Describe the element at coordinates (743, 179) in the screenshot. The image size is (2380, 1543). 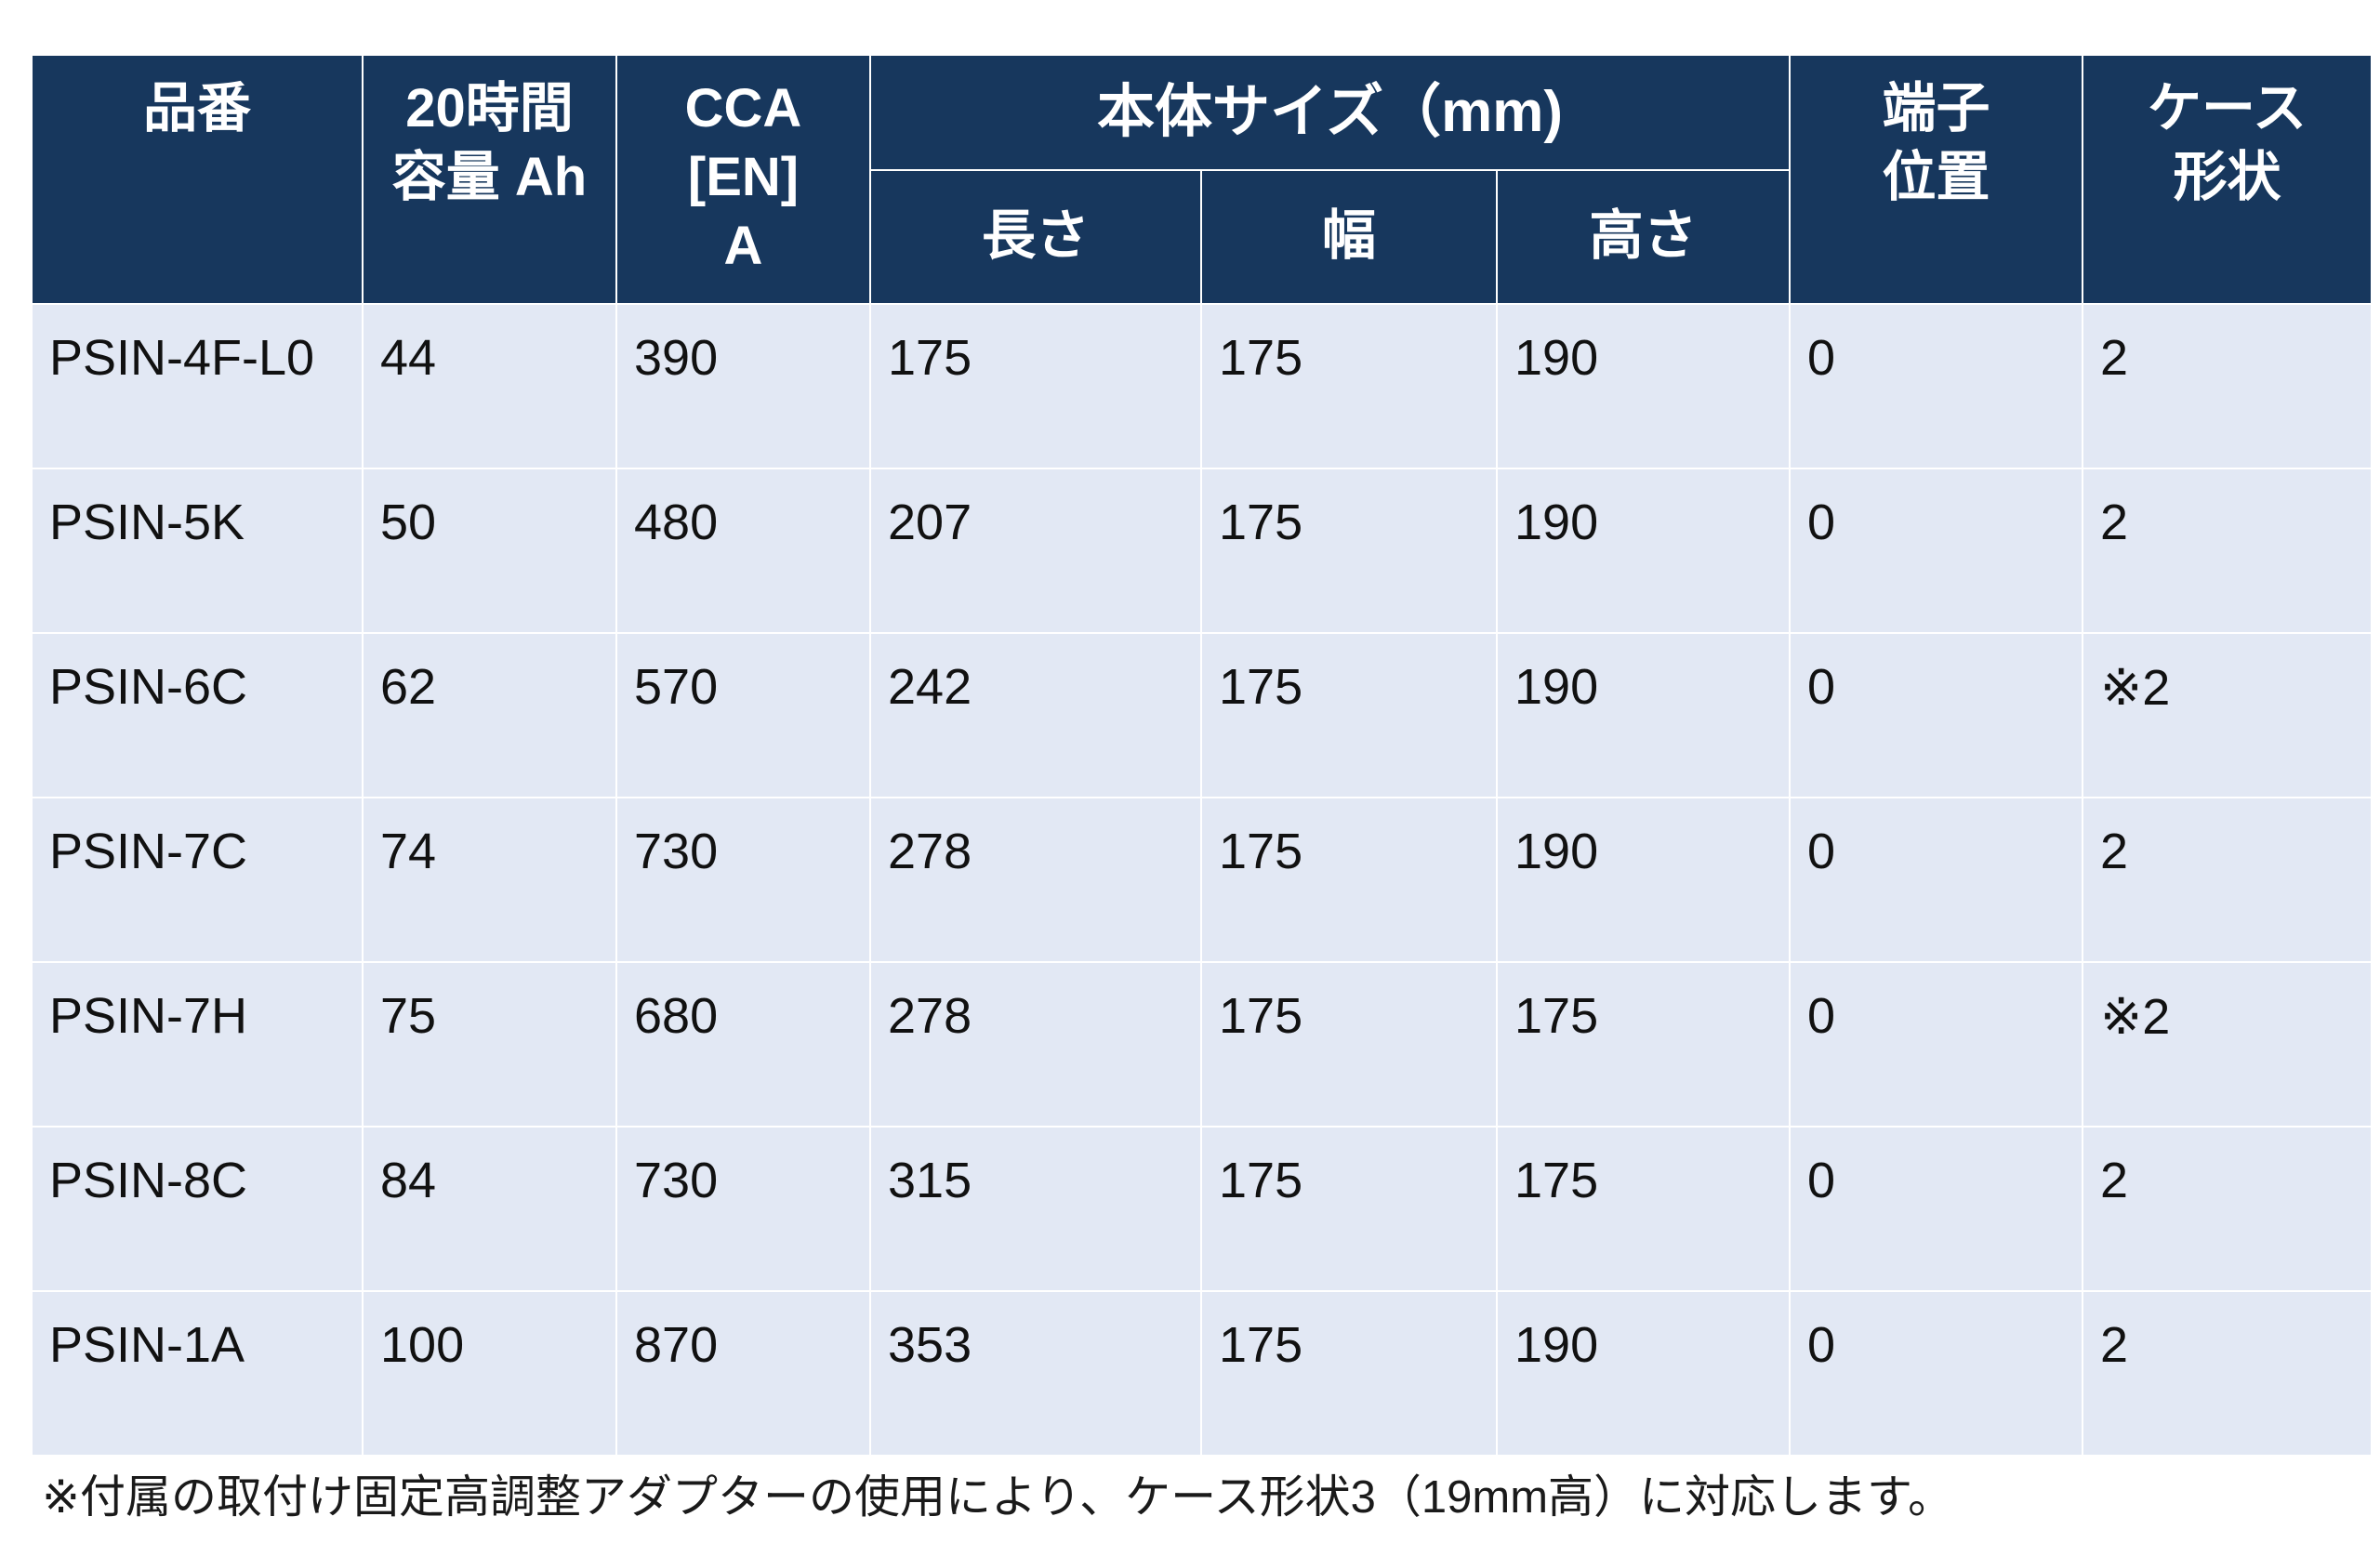
I see `header-cca: CCA [EN] A` at that location.